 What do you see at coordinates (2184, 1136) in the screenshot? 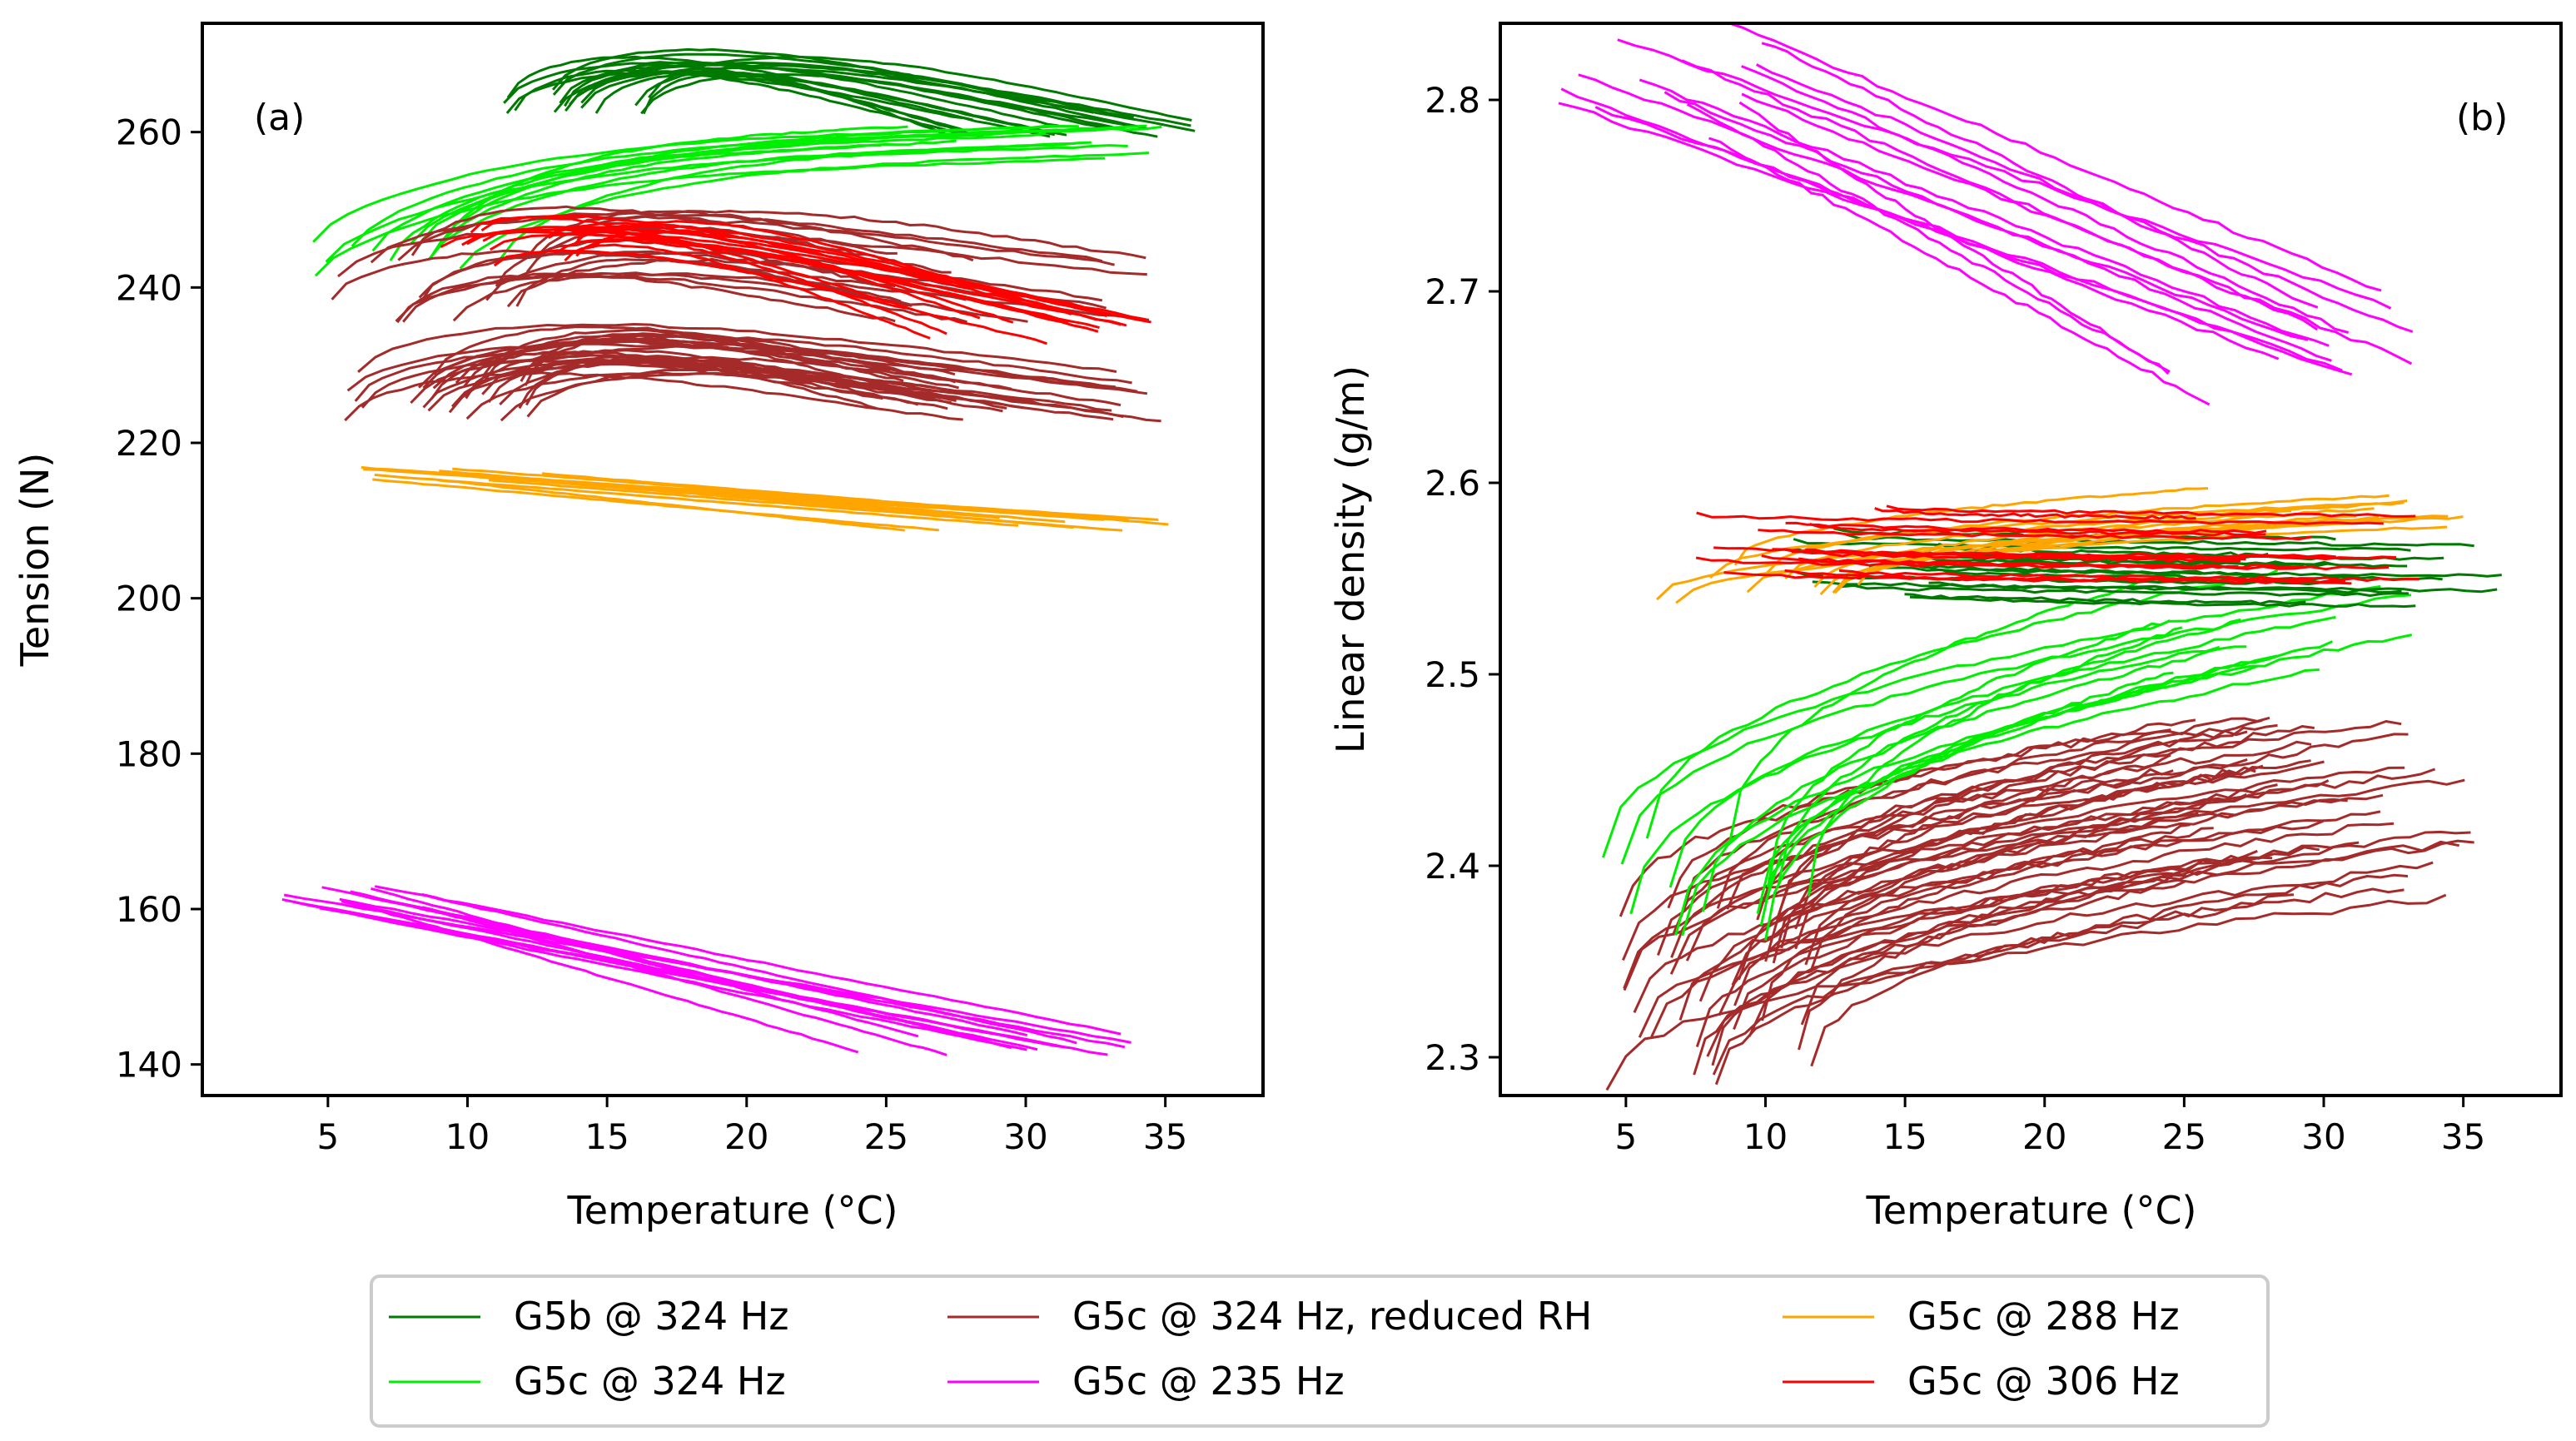
I see `panel-b-x-tick-label: 25` at bounding box center [2184, 1136].